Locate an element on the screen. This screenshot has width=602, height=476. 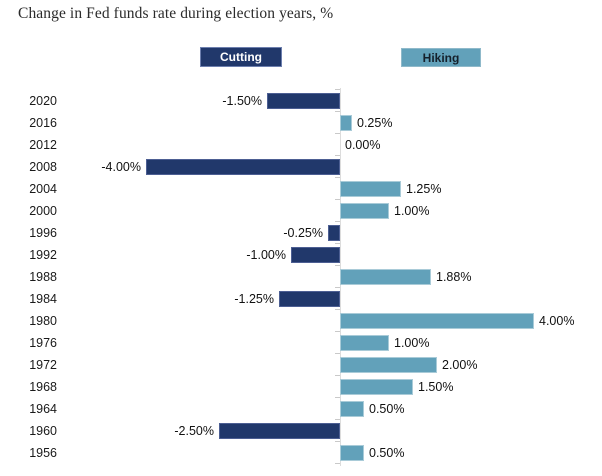
bar-cutting-1984 is located at coordinates (309, 299).